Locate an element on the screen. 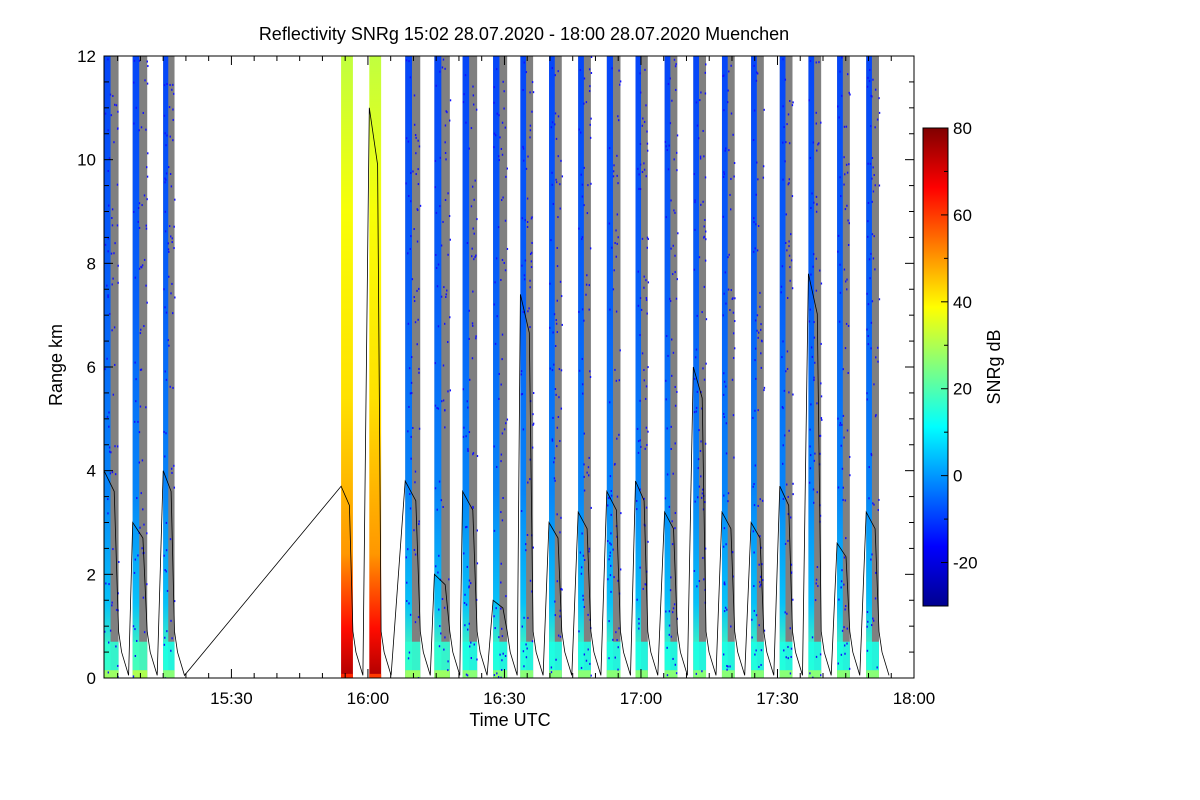  scan-column-base is located at coordinates (786, 674).